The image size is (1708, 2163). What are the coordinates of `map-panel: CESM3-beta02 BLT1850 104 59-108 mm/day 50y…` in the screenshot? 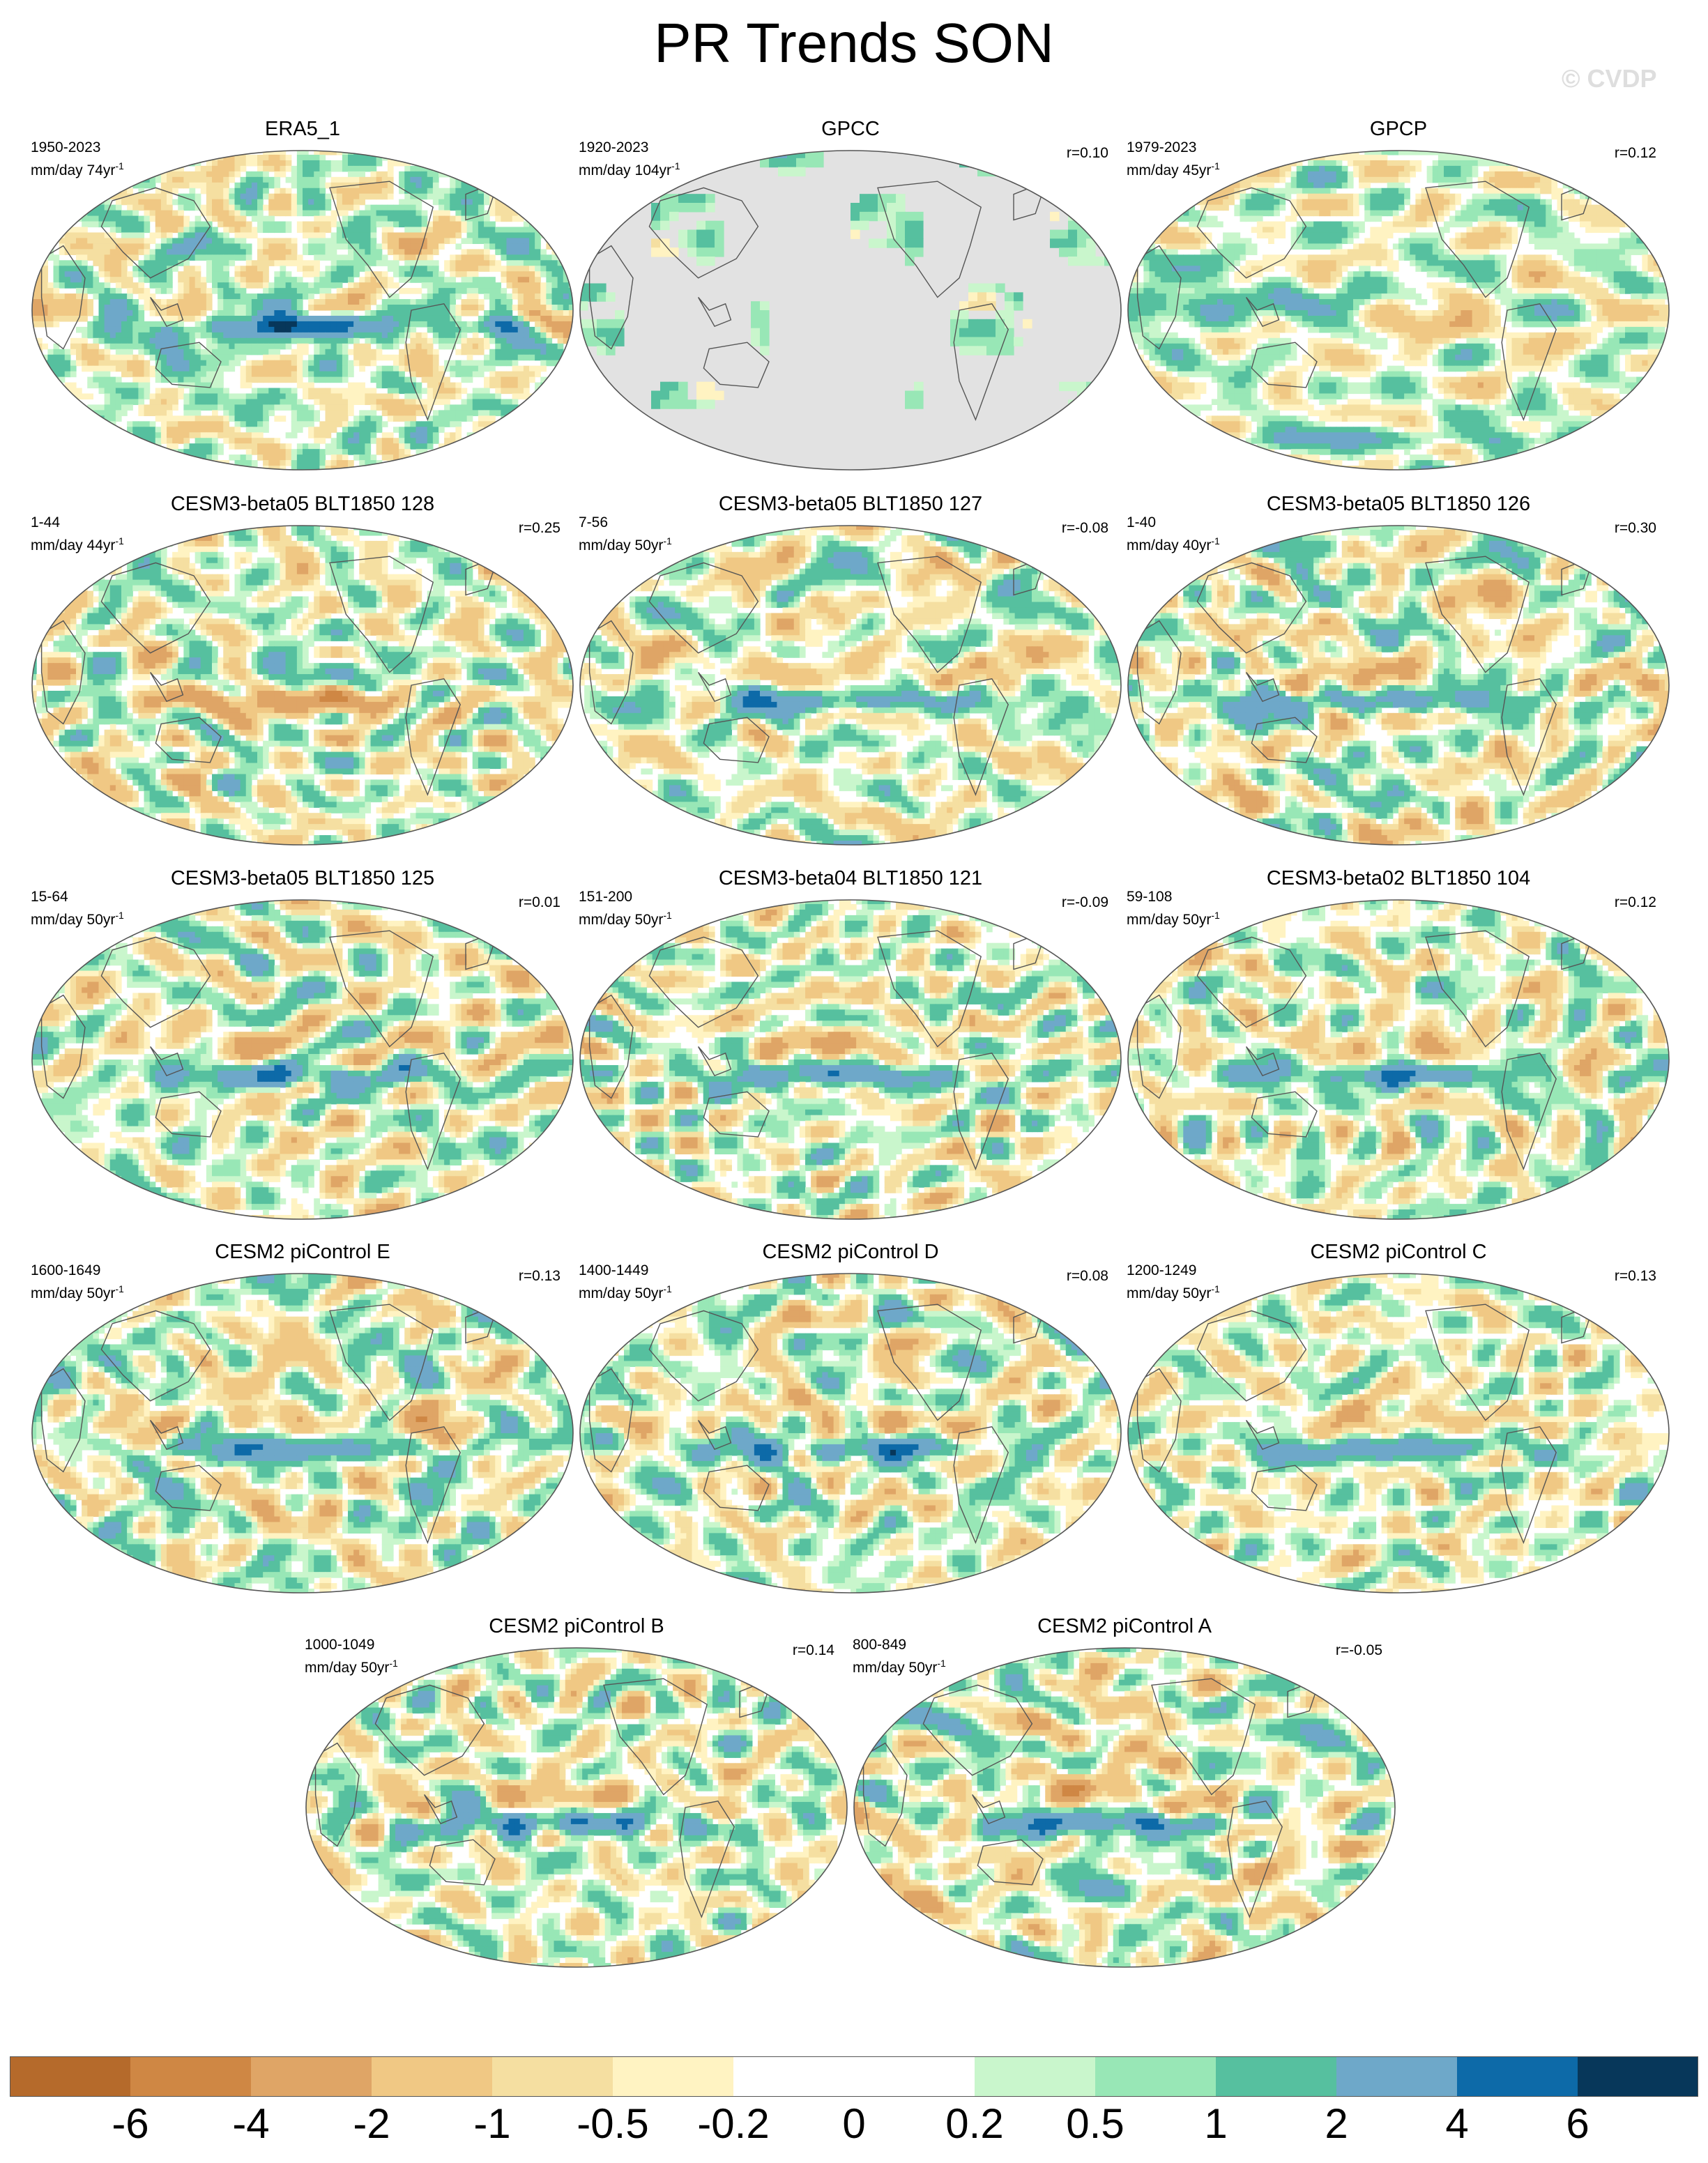 It's located at (1398, 1044).